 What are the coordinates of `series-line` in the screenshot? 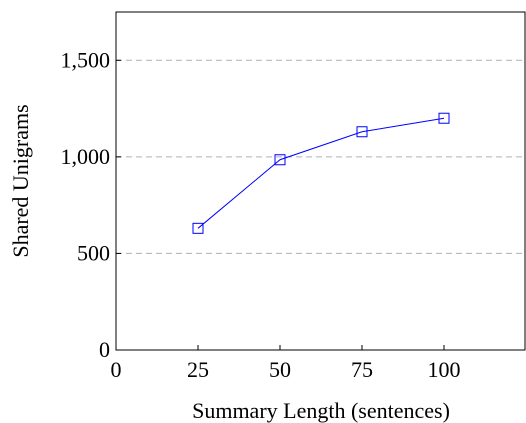 It's located at (321, 173).